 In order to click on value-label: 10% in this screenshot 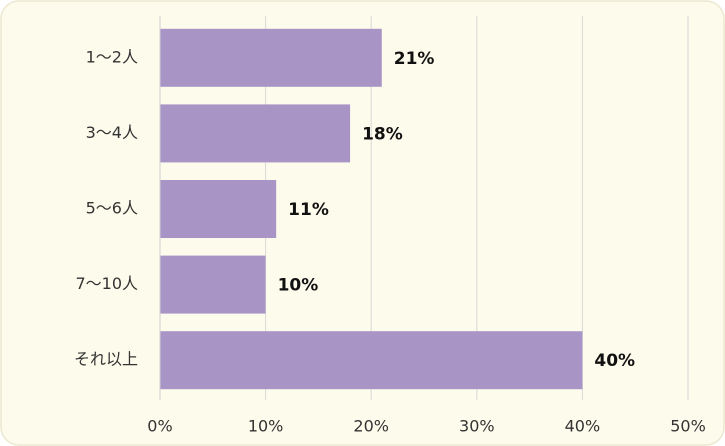, I will do `click(298, 286)`.